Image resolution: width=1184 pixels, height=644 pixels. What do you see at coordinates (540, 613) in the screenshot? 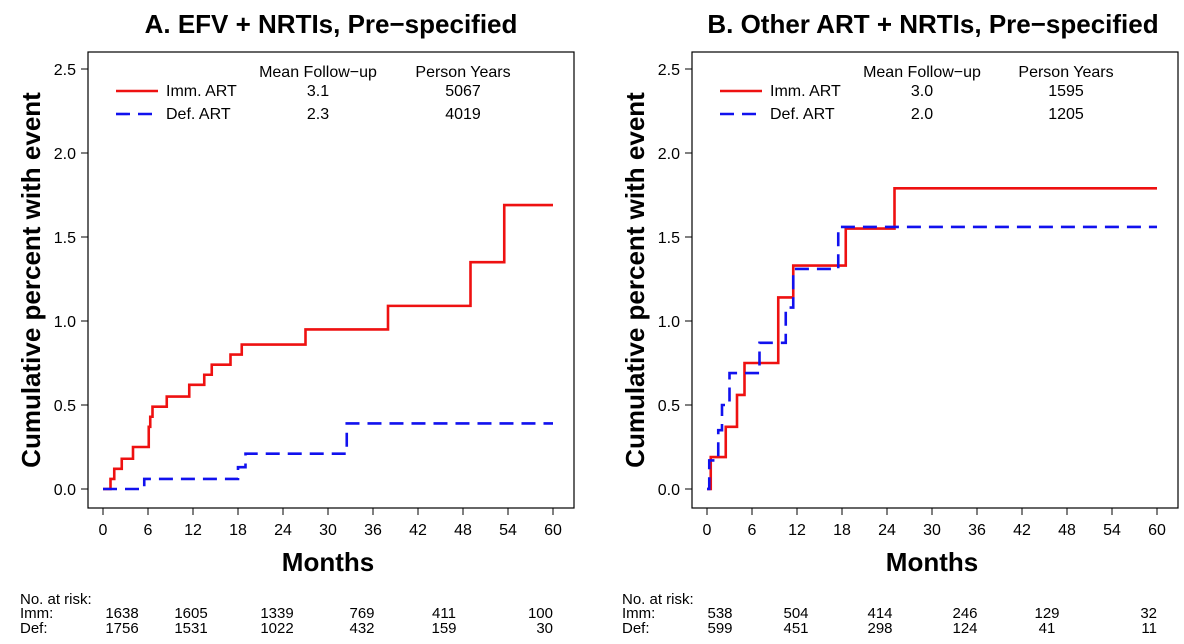
I see `risk-cell: 100` at bounding box center [540, 613].